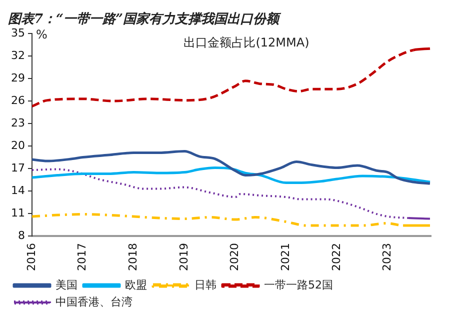  I want to click on y-tick-label: 29, so click(17, 77).